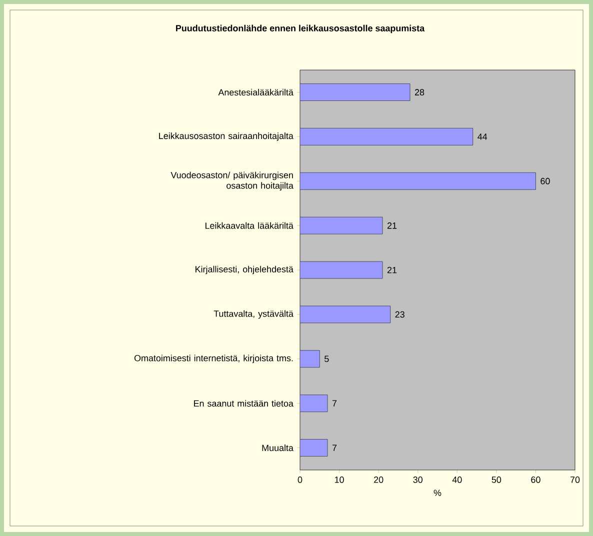 This screenshot has height=536, width=593. Describe the element at coordinates (213, 359) in the screenshot. I see `y-tick-label: Omatoimisesti internetistä, kirjoista tms.` at that location.